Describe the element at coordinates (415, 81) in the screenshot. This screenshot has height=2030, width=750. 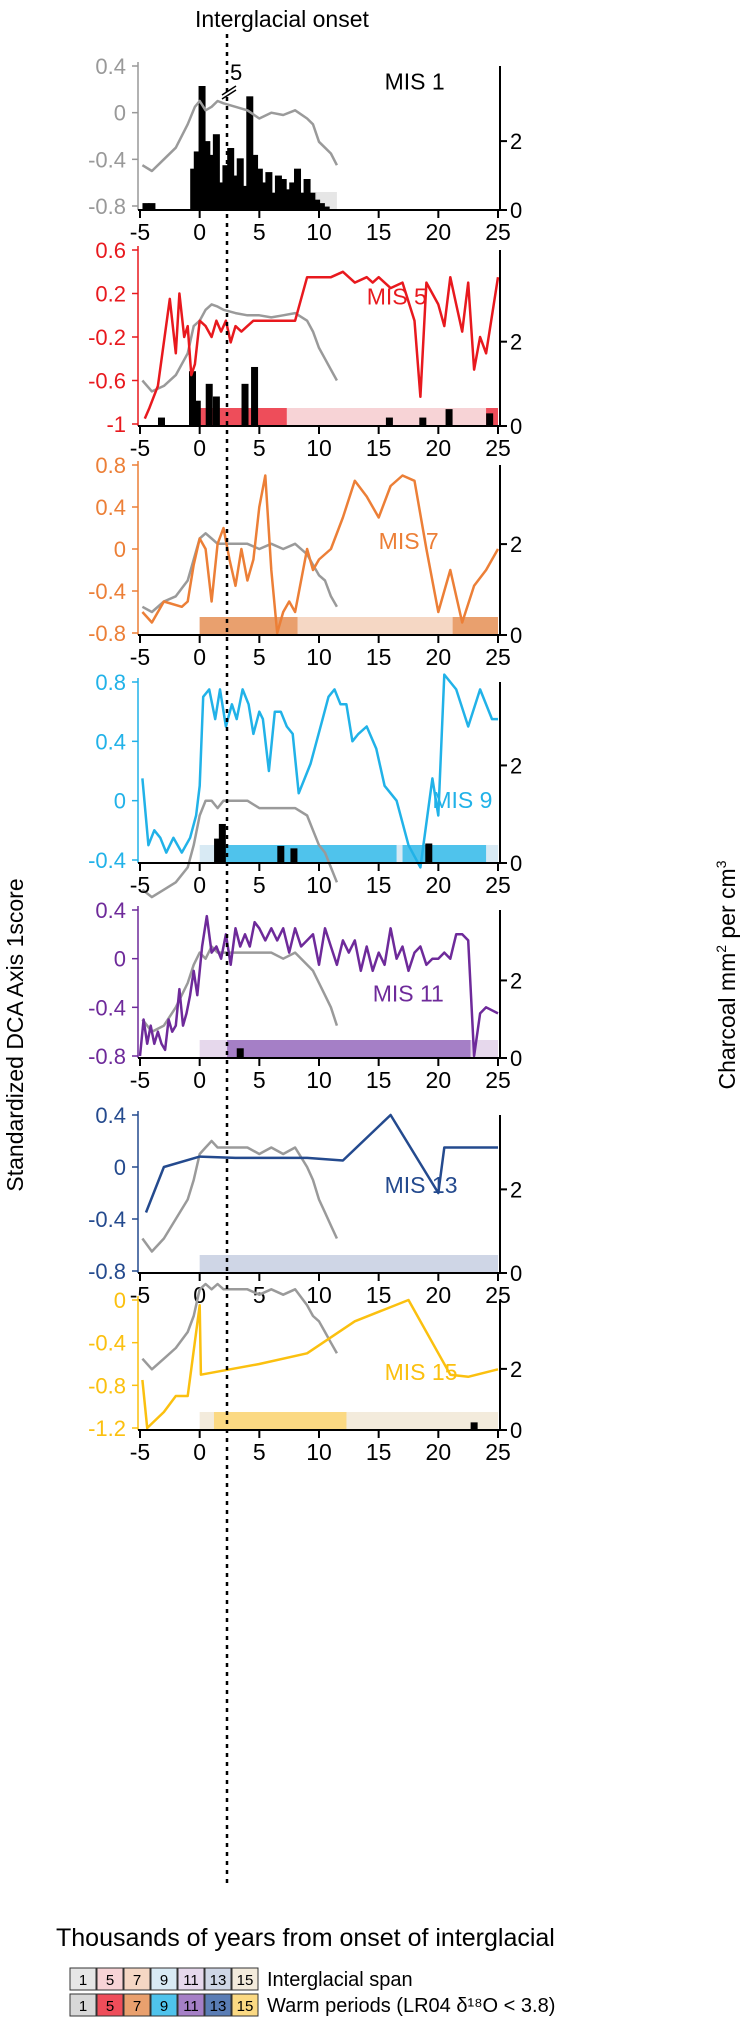
I see `panel-title: MIS 1` at that location.